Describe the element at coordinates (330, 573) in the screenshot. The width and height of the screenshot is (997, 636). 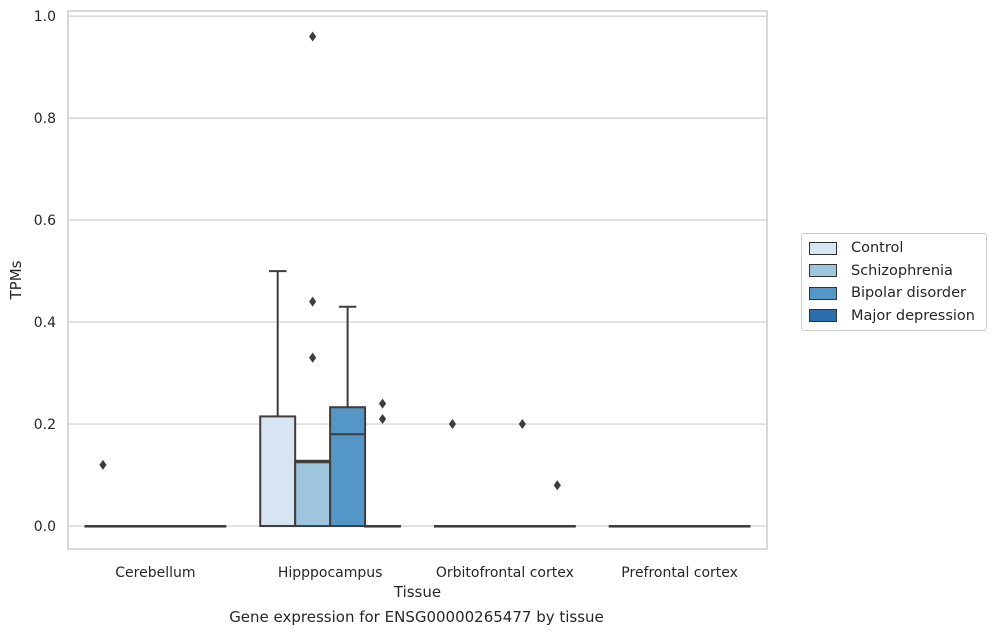
I see `x-tick-label: Hipppocampus` at that location.